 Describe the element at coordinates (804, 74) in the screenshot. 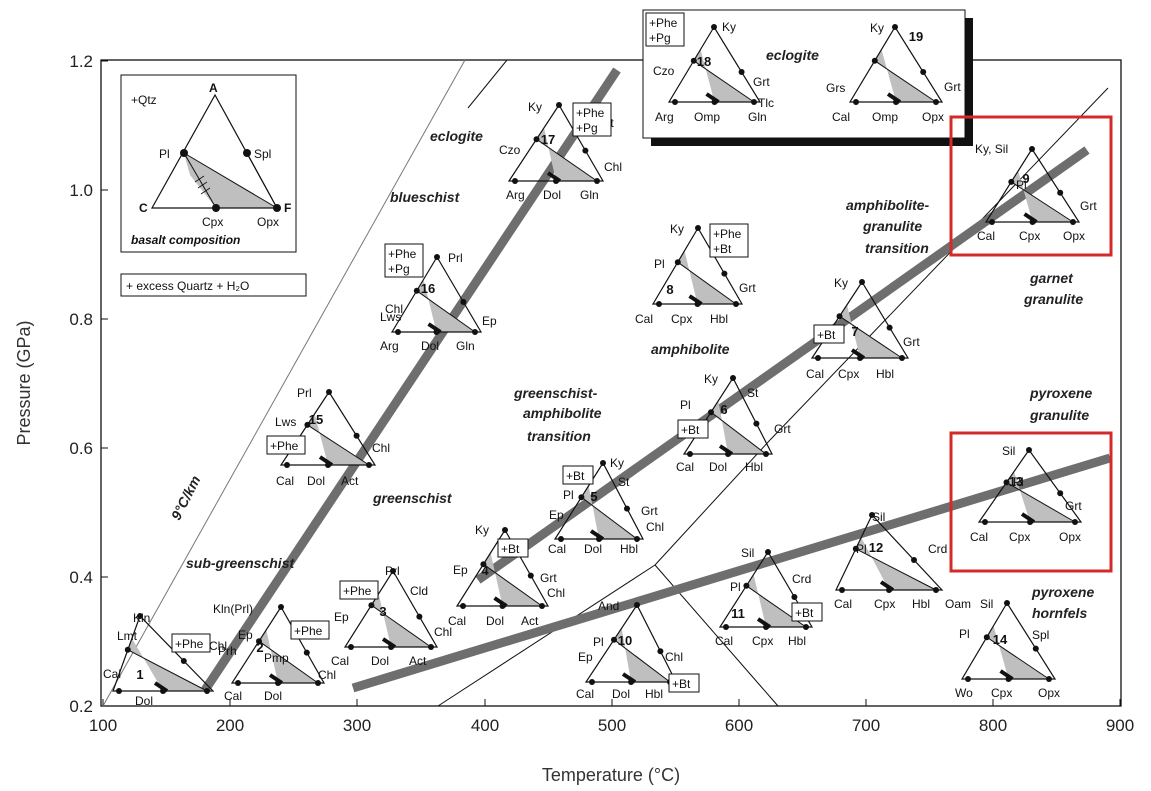

I see `eclogite-inset` at that location.